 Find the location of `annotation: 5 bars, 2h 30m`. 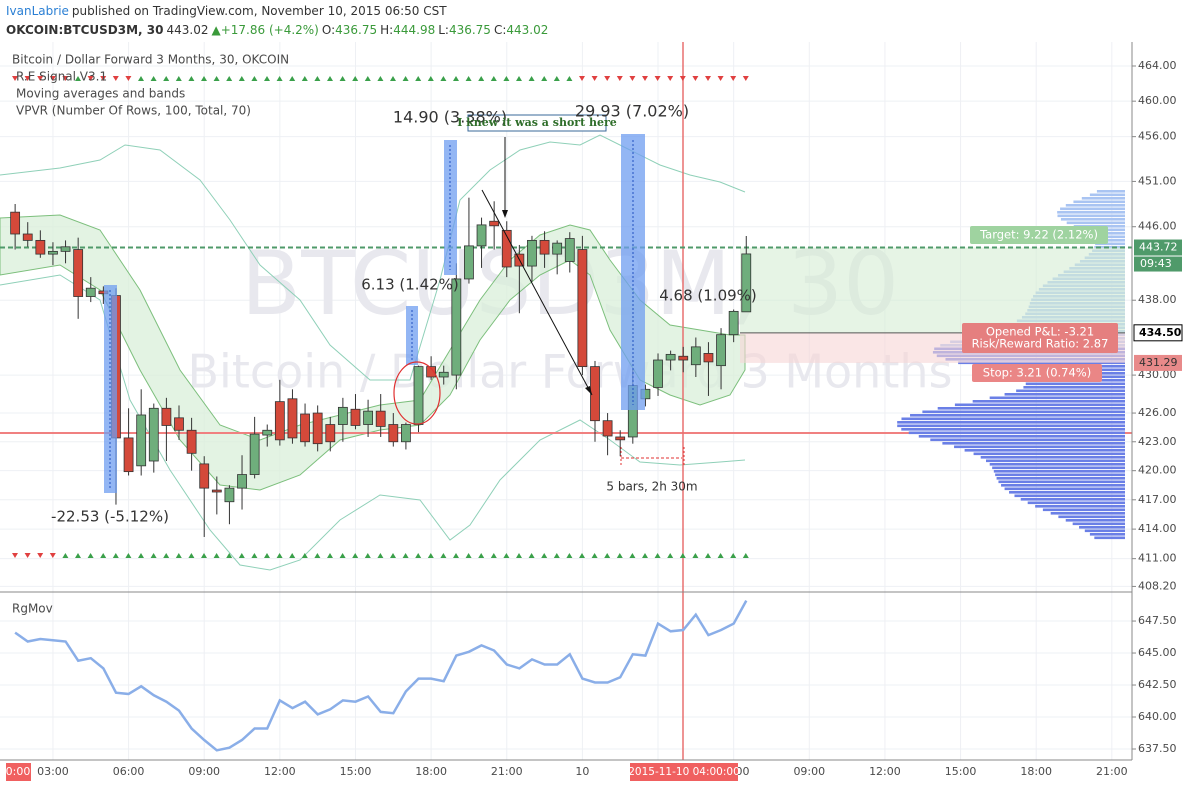

annotation: 5 bars, 2h 30m is located at coordinates (651, 487).